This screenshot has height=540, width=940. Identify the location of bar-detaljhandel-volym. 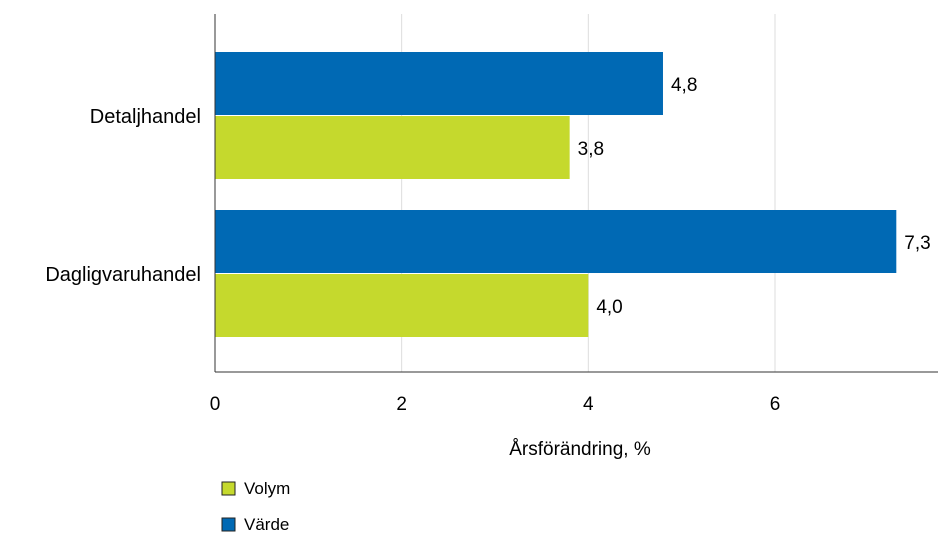
(392, 147).